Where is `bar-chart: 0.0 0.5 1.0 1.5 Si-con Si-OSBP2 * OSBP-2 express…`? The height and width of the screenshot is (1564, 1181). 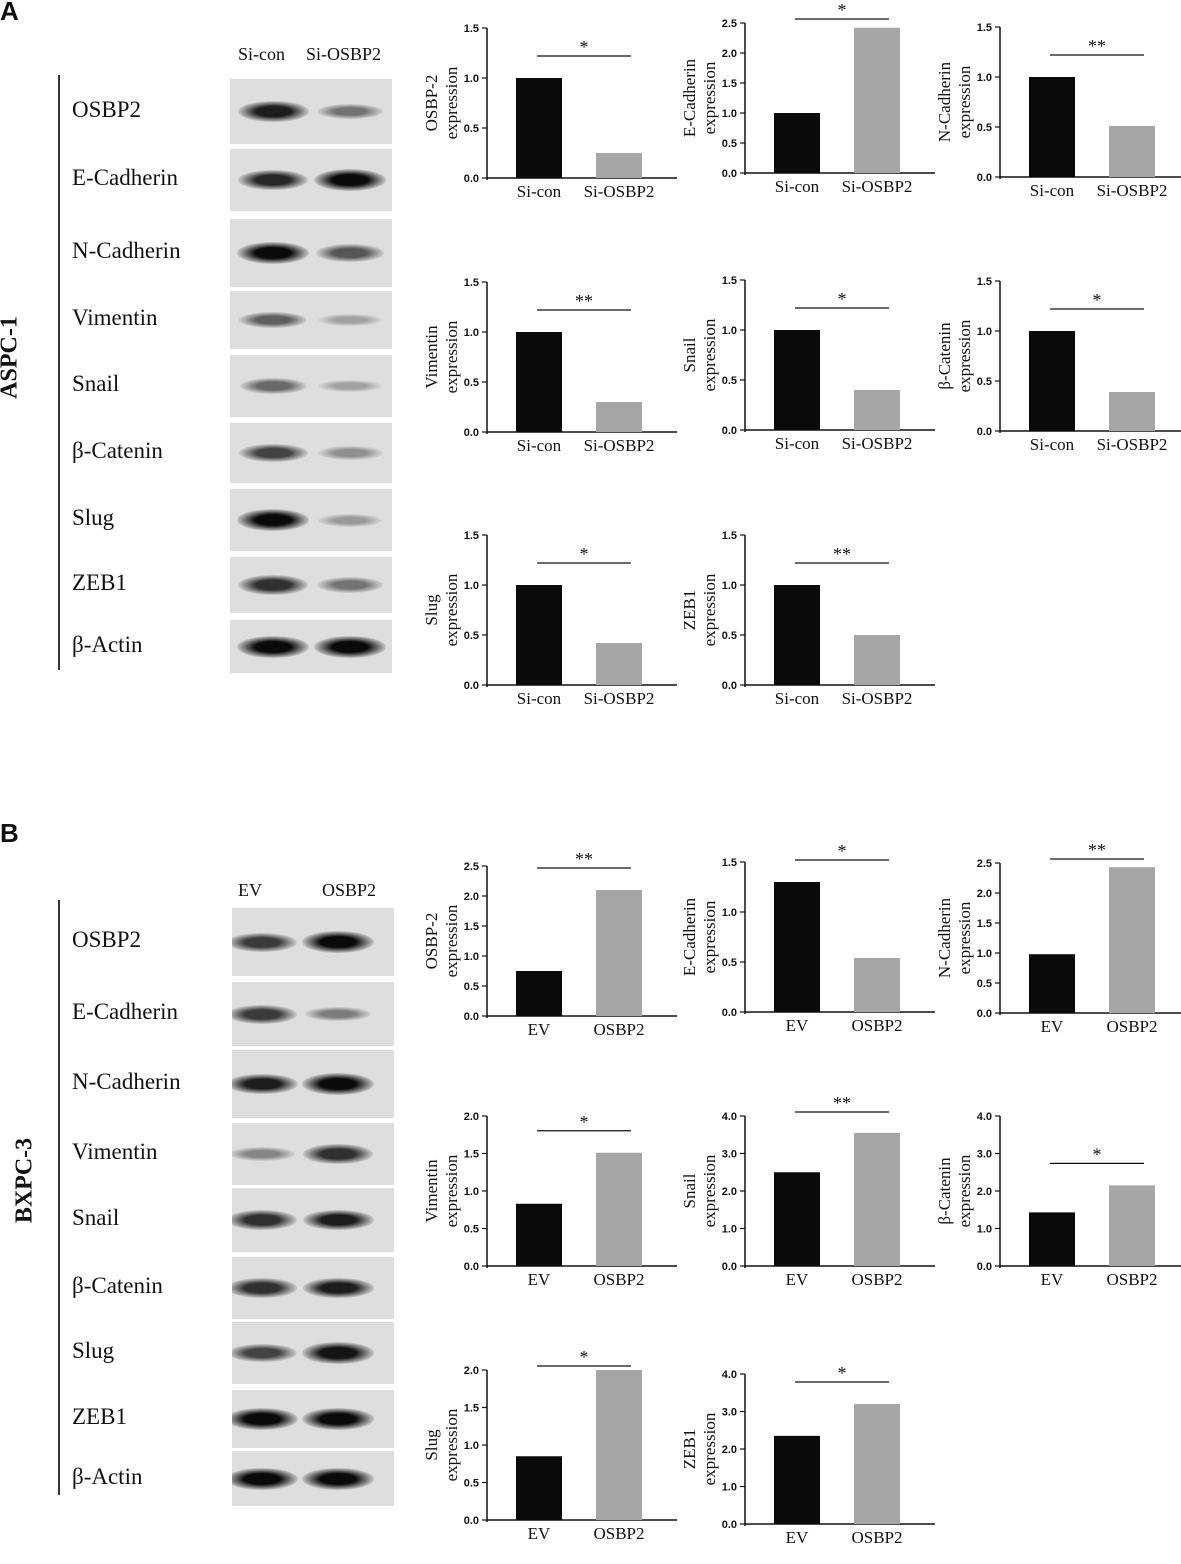 bar-chart: 0.0 0.5 1.0 1.5 Si-con Si-OSBP2 * OSBP-2 express… is located at coordinates (549, 112).